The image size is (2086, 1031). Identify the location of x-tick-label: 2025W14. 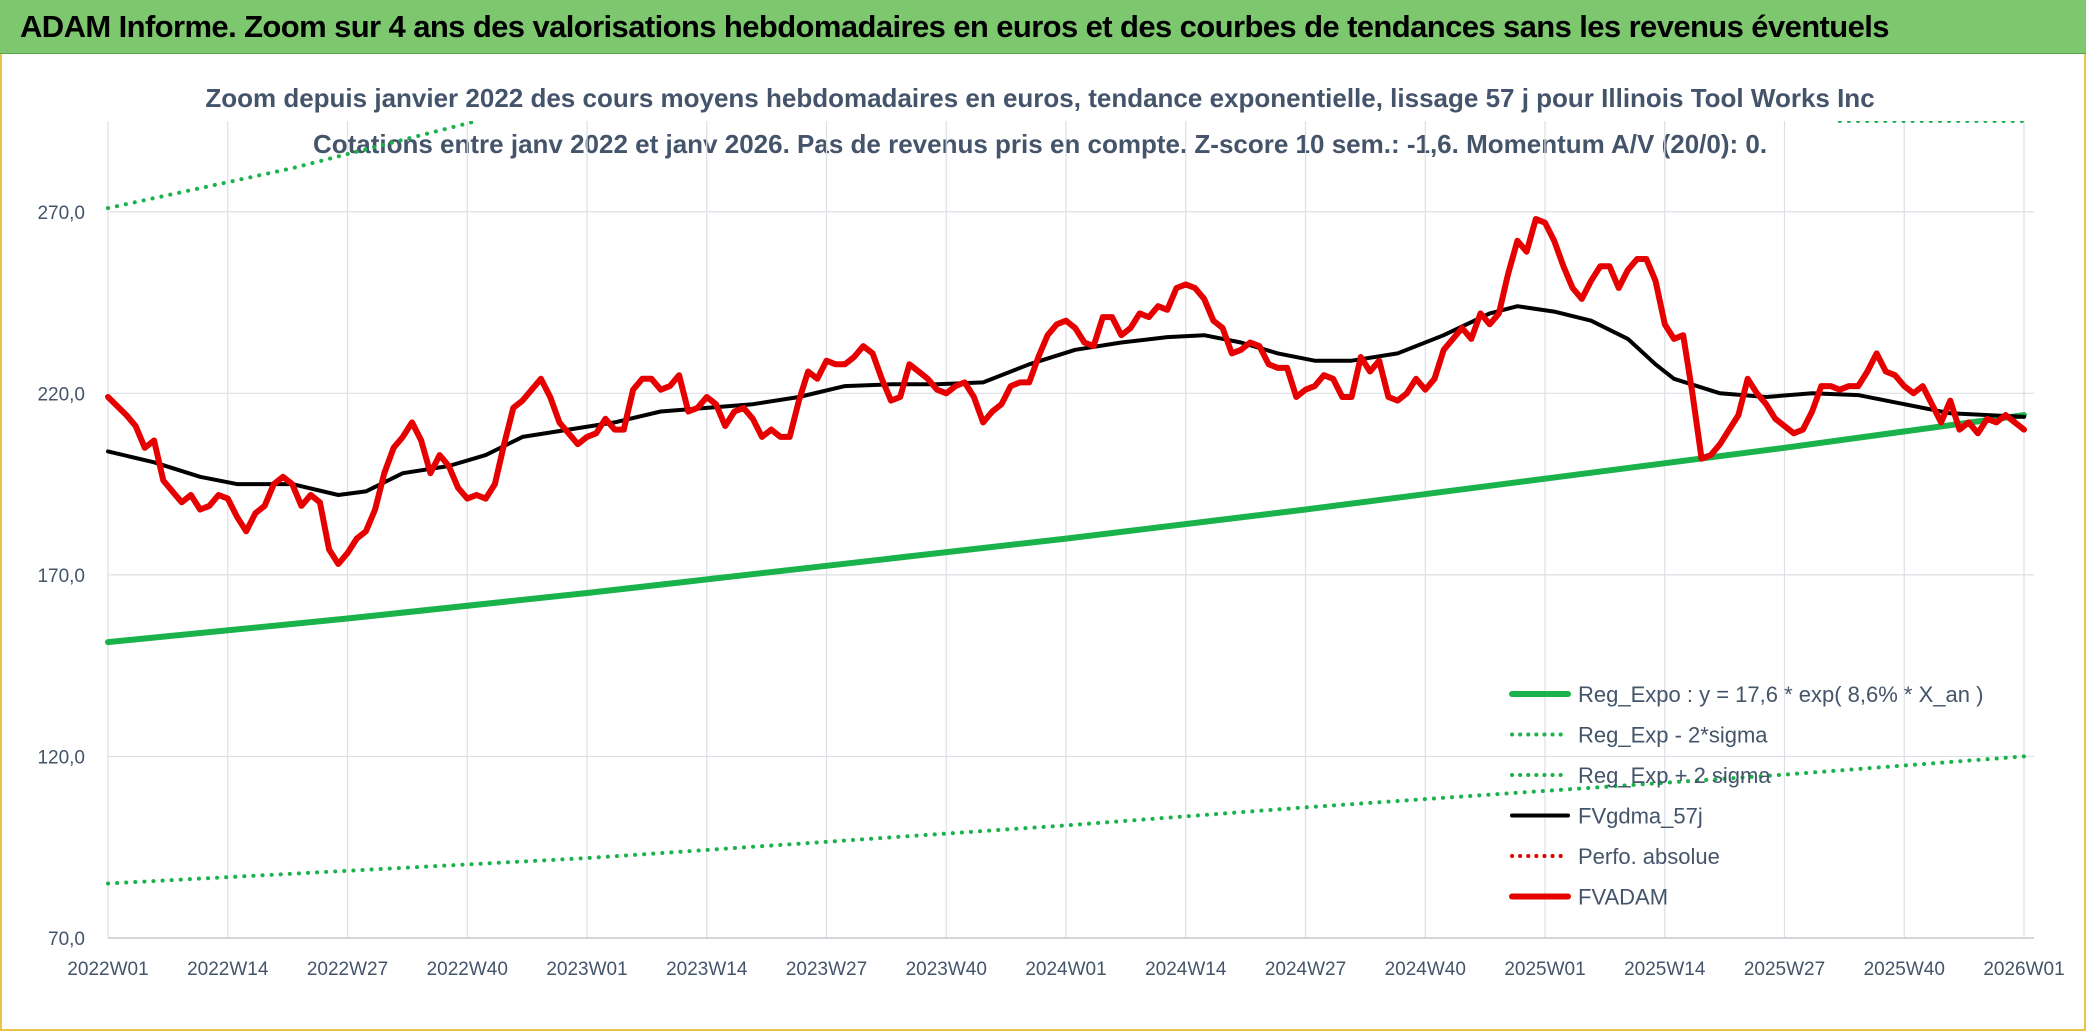
(1665, 969).